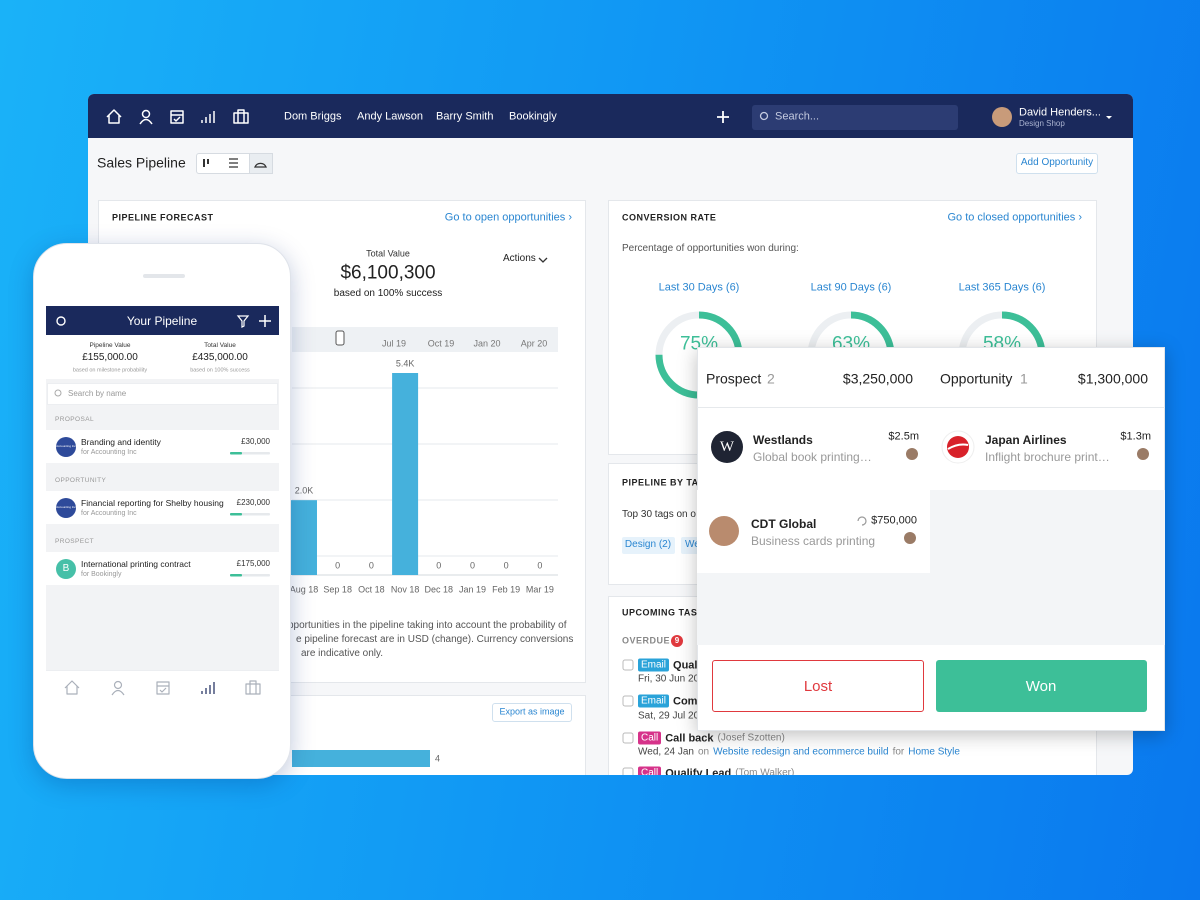 The height and width of the screenshot is (900, 1200). What do you see at coordinates (783, 439) in the screenshot?
I see `deal-company: Westlands` at bounding box center [783, 439].